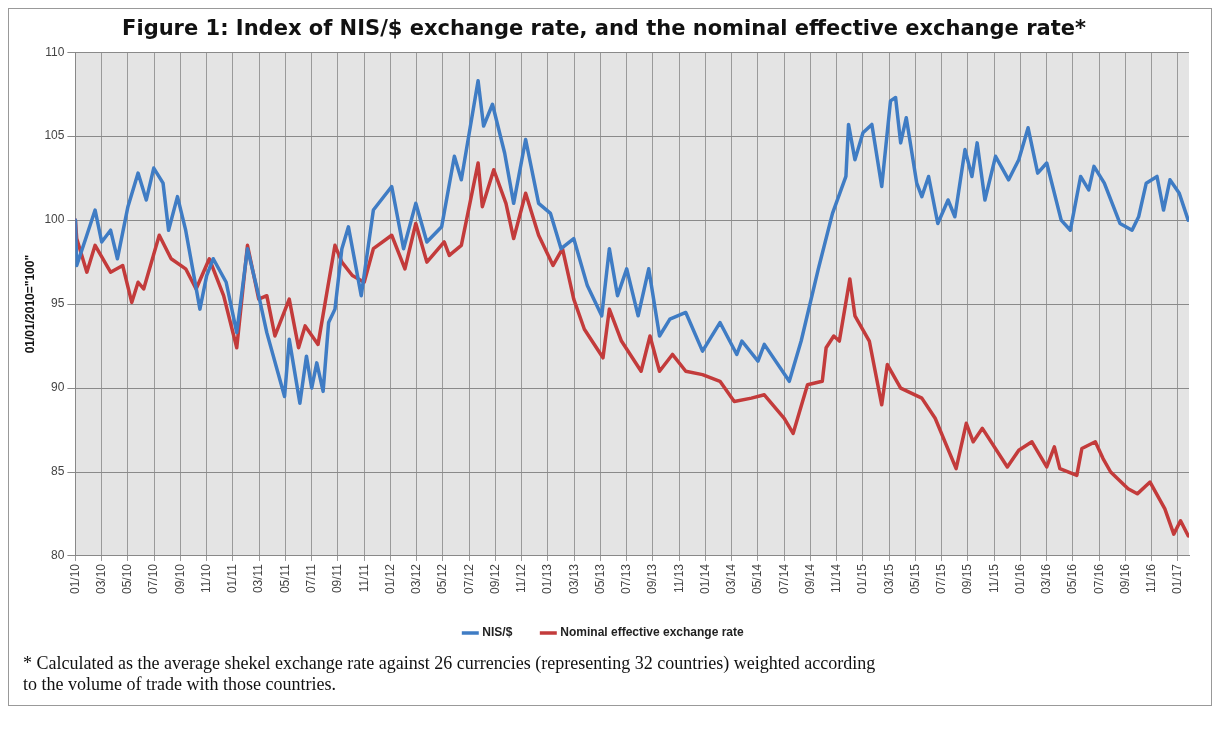 The width and height of the screenshot is (1224, 754). I want to click on chart-title: Figure 1: Index of NIS/$ exchange rate, and the nominal effective exchange rate*, so click(604, 28).